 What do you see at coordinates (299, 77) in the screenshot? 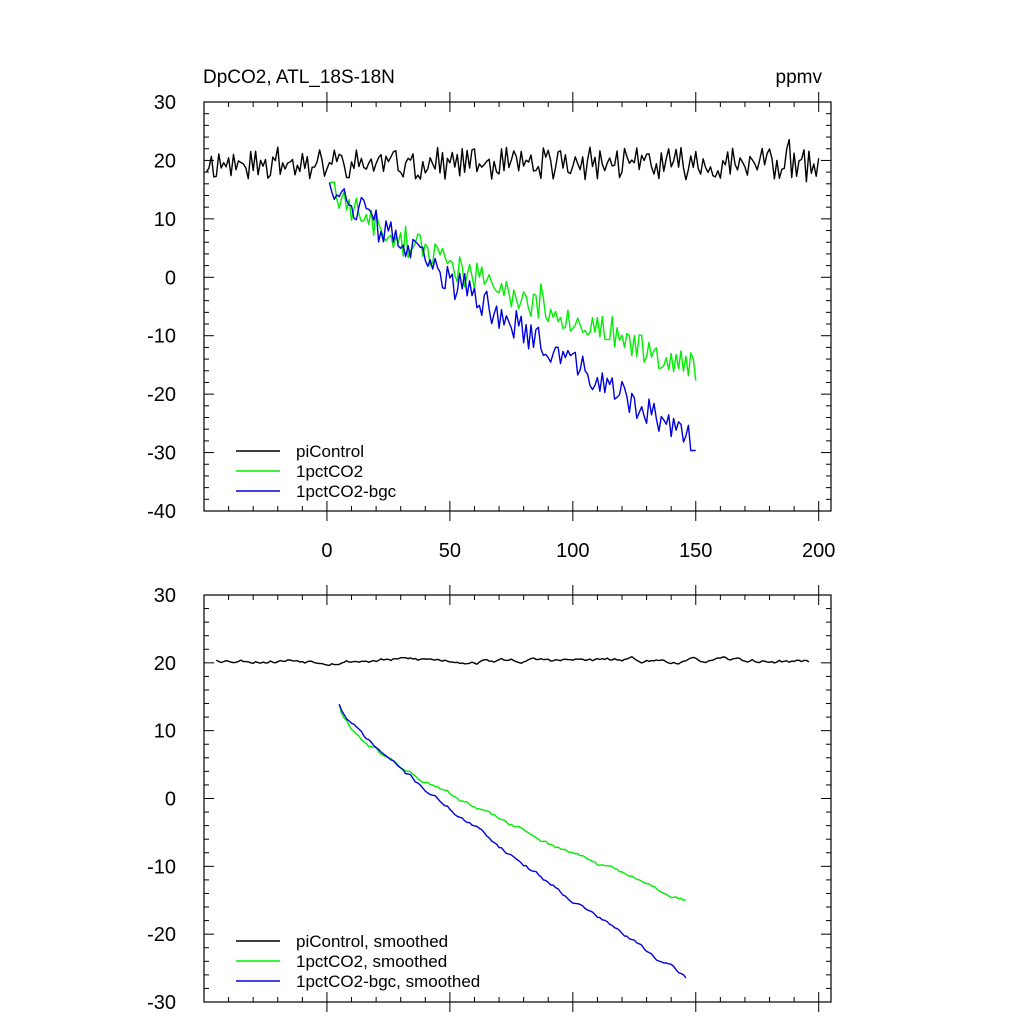
I see `chart-title: DpCO2, ATL_18S-18N` at bounding box center [299, 77].